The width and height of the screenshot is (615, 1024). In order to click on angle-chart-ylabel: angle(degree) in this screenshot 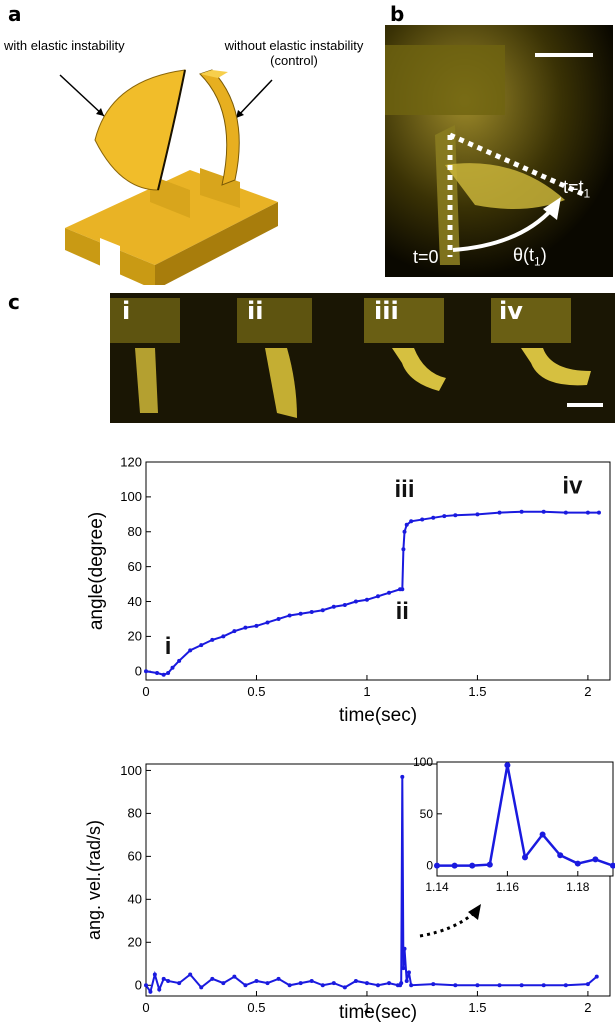, I will do `click(96, 571)`.